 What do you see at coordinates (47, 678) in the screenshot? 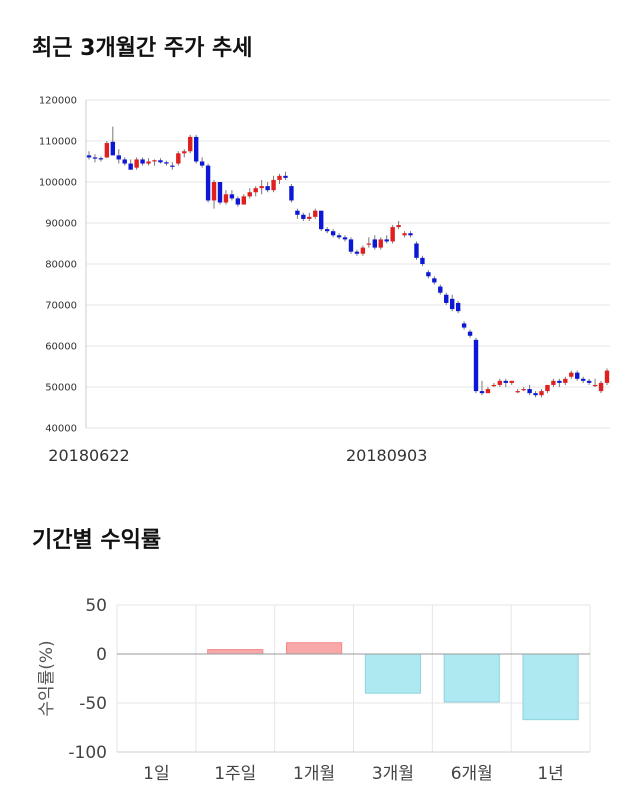
I see `y-axis-label: 수익률(%)` at bounding box center [47, 678].